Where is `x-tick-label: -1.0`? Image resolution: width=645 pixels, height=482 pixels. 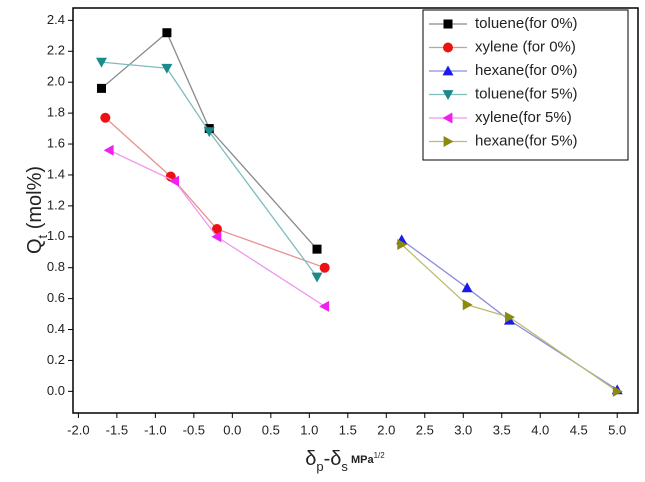 x-tick-label: -1.0 is located at coordinates (155, 429).